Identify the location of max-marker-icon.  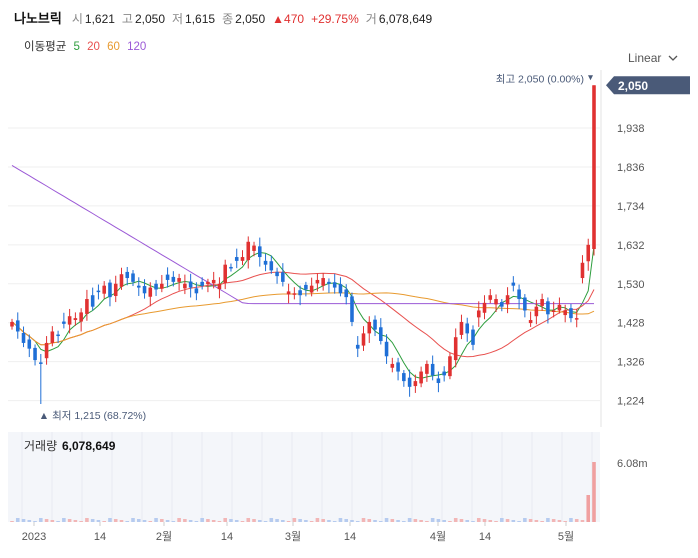
(590, 78).